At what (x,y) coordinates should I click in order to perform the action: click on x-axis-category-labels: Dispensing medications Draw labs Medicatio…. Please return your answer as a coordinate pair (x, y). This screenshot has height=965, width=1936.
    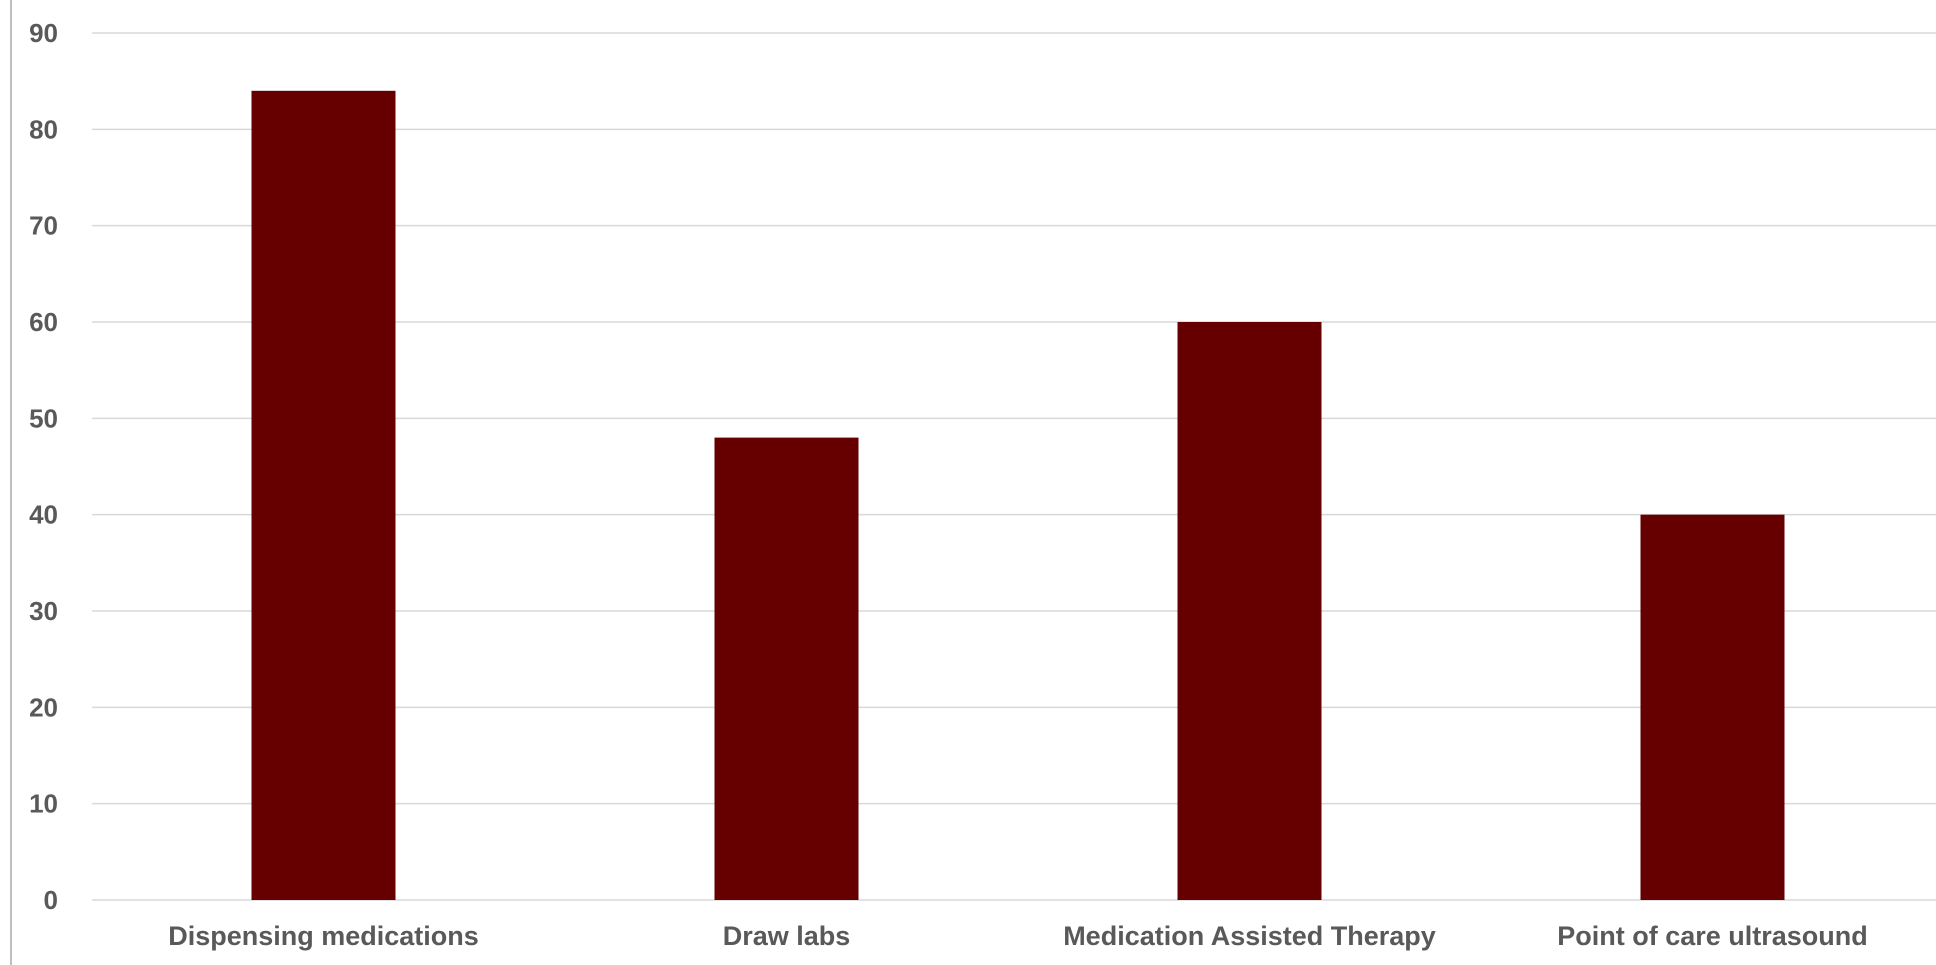
    Looking at the image, I should click on (1018, 936).